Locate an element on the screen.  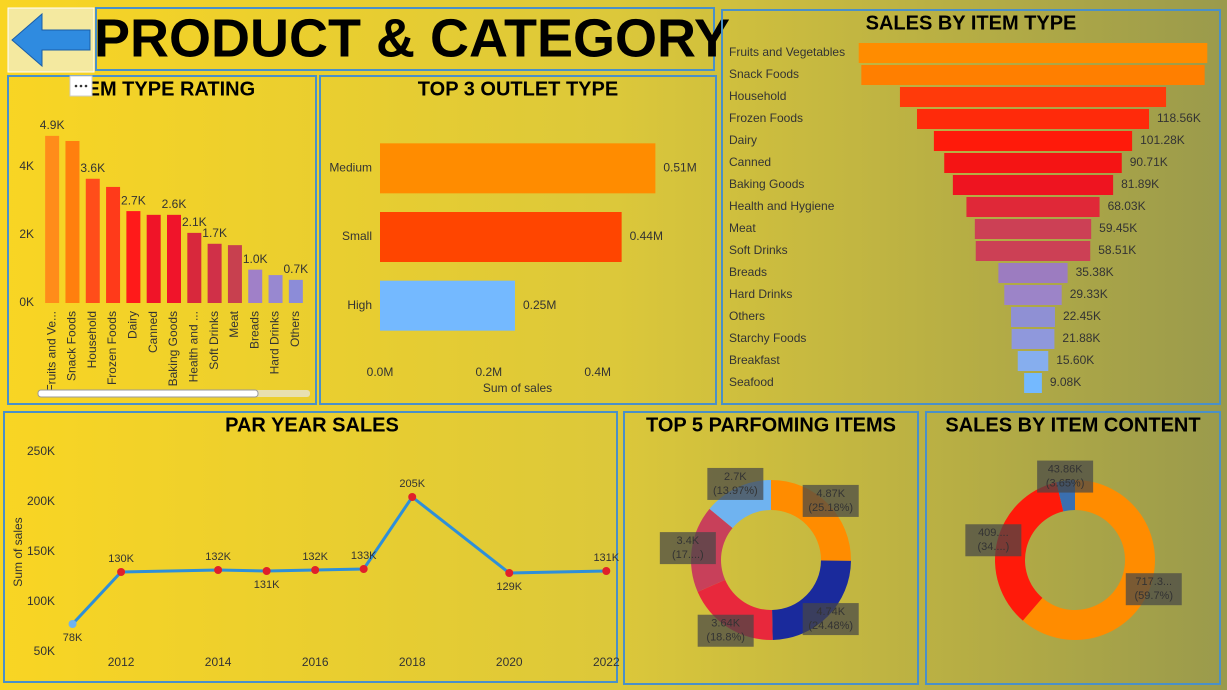
data-label: 9.08K is located at coordinates (1065, 382).